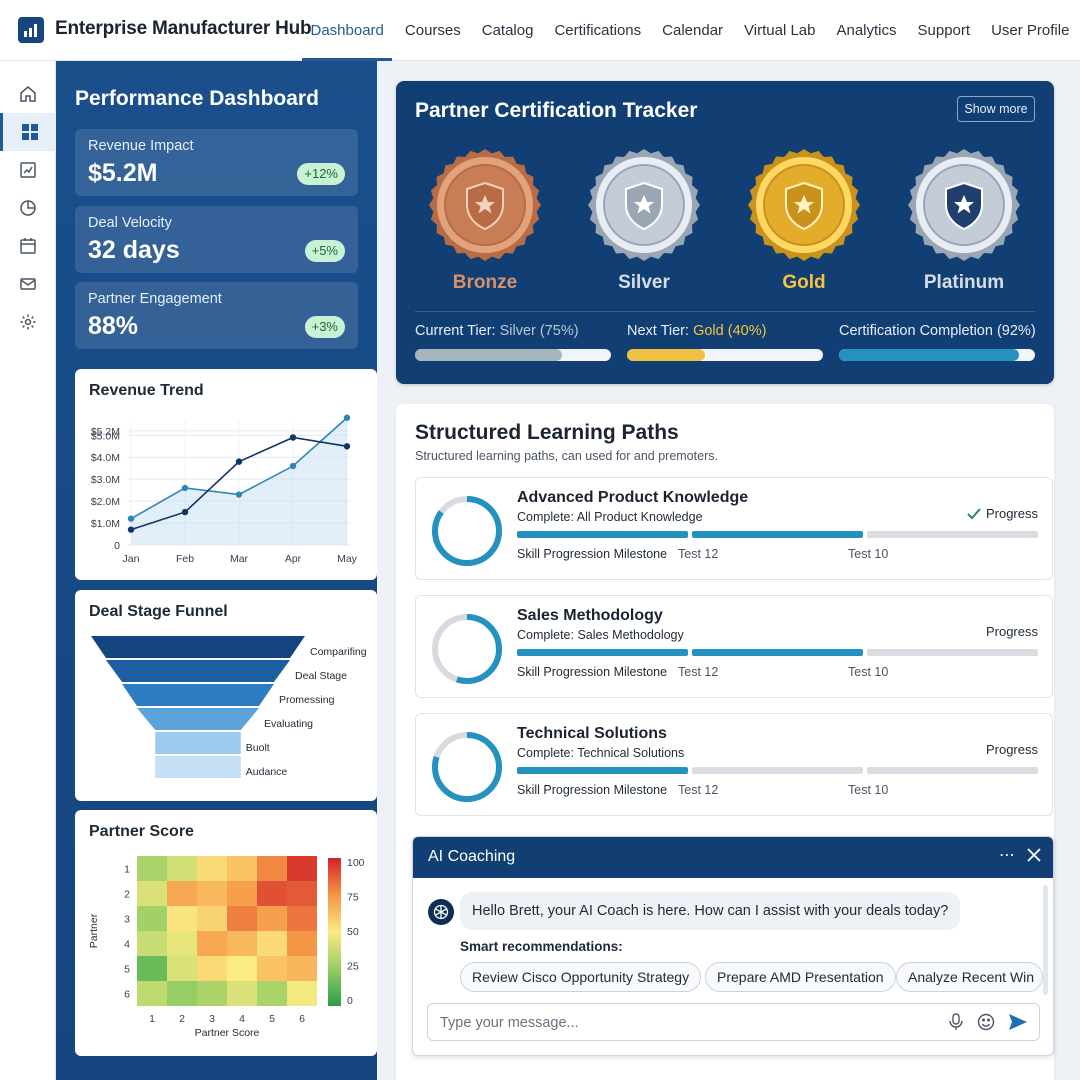  Describe the element at coordinates (338, 652) in the screenshot. I see `funnel-stage-label: Comparifing` at that location.